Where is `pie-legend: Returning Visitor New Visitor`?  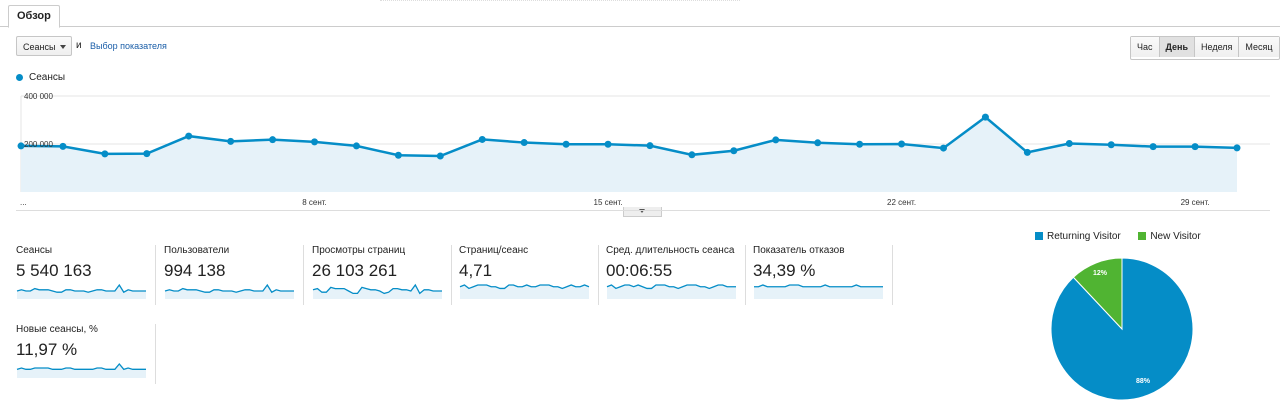 pie-legend: Returning Visitor New Visitor is located at coordinates (1118, 236).